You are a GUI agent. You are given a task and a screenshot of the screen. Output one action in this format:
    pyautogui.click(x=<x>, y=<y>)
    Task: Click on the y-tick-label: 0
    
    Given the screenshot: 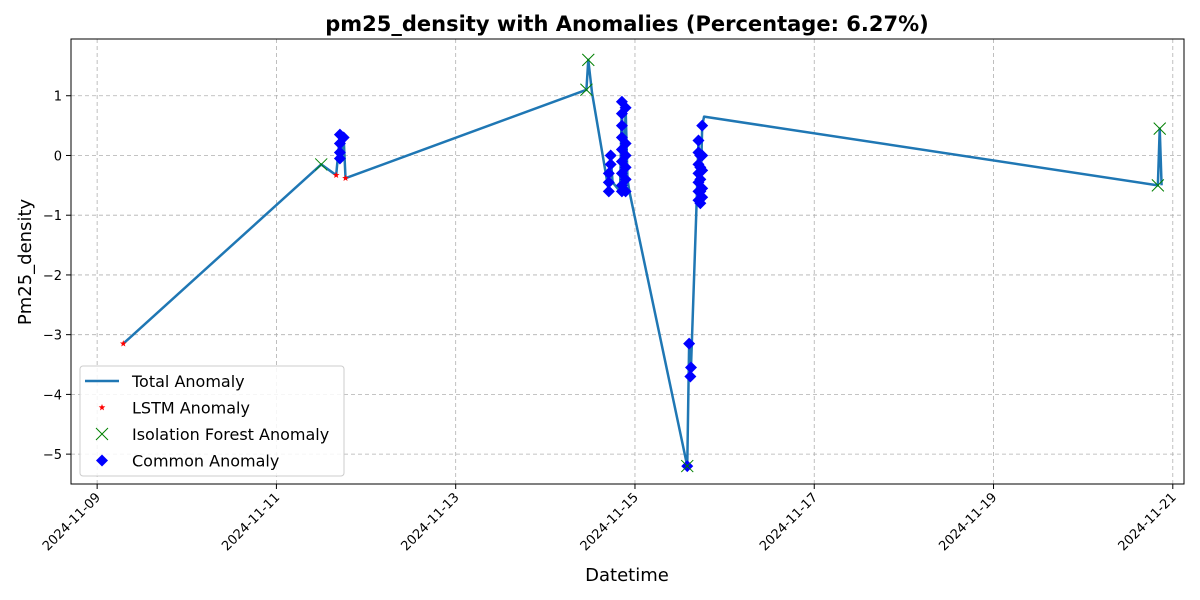 What is the action you would take?
    pyautogui.click(x=58, y=156)
    